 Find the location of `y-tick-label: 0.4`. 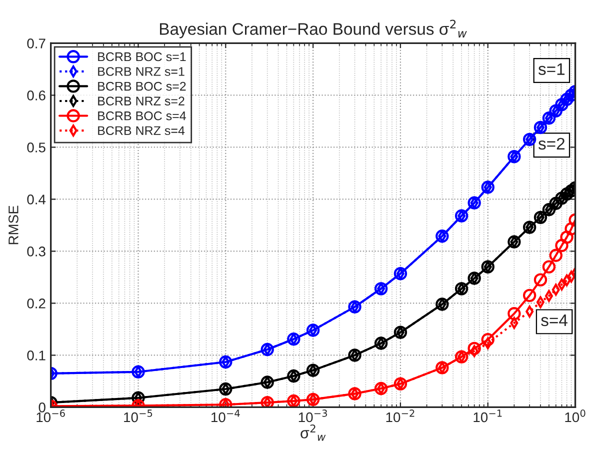

y-tick-label: 0.4 is located at coordinates (36, 199).